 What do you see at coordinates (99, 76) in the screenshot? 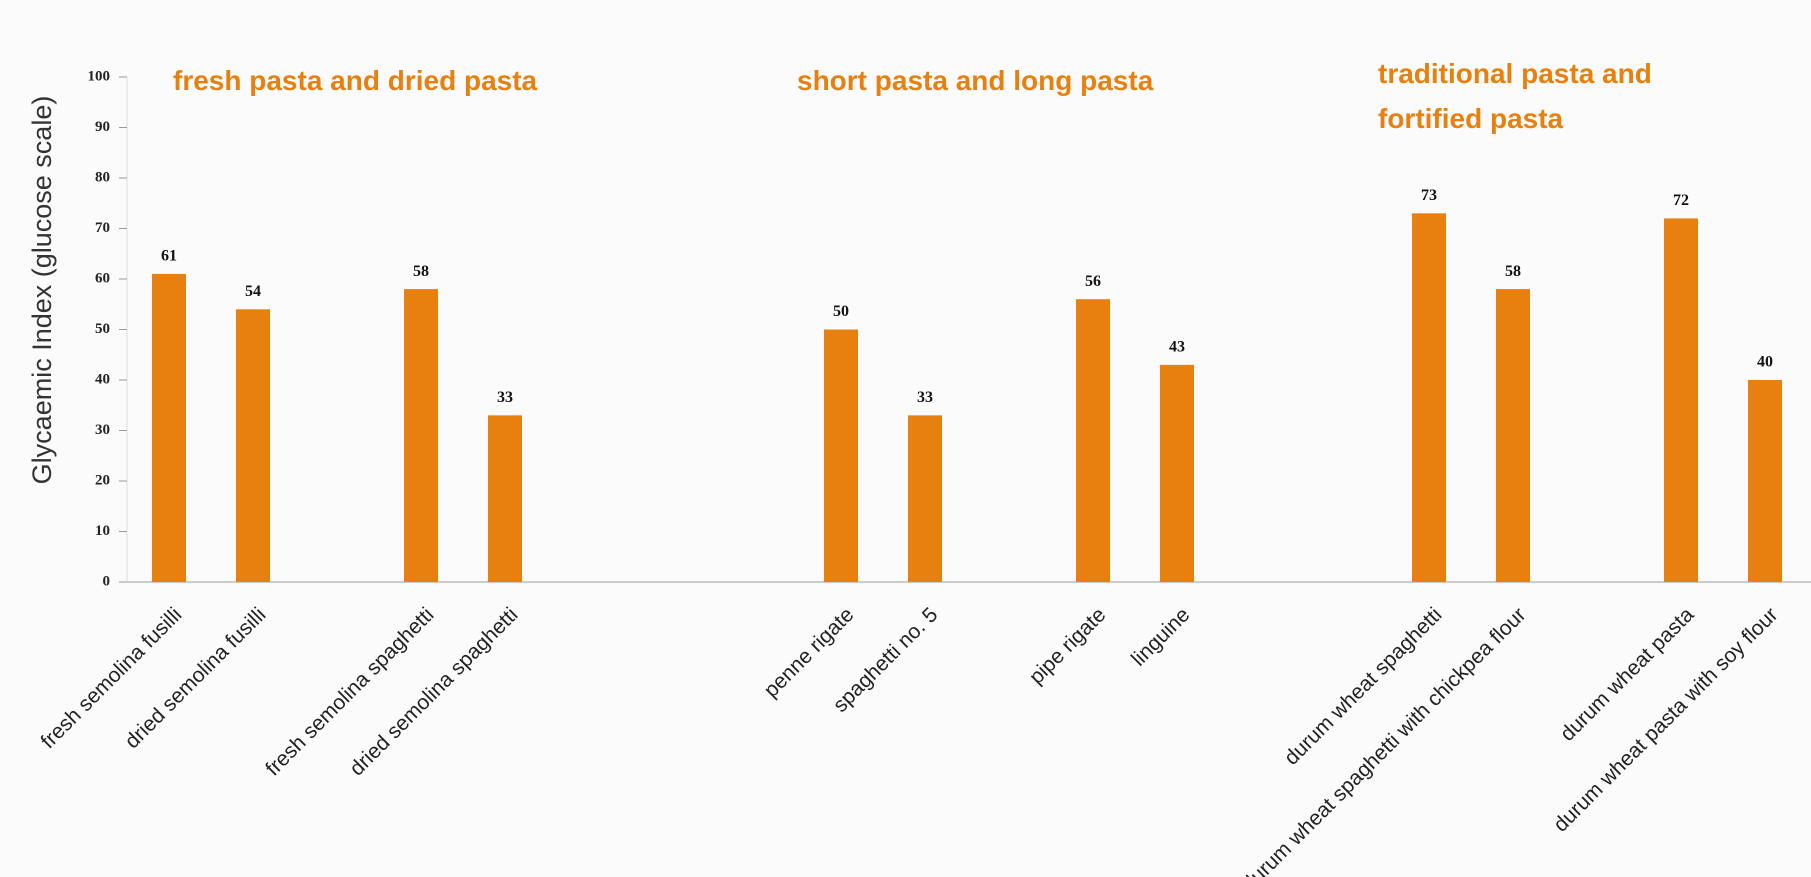
I see `y-tick-label: 100` at bounding box center [99, 76].